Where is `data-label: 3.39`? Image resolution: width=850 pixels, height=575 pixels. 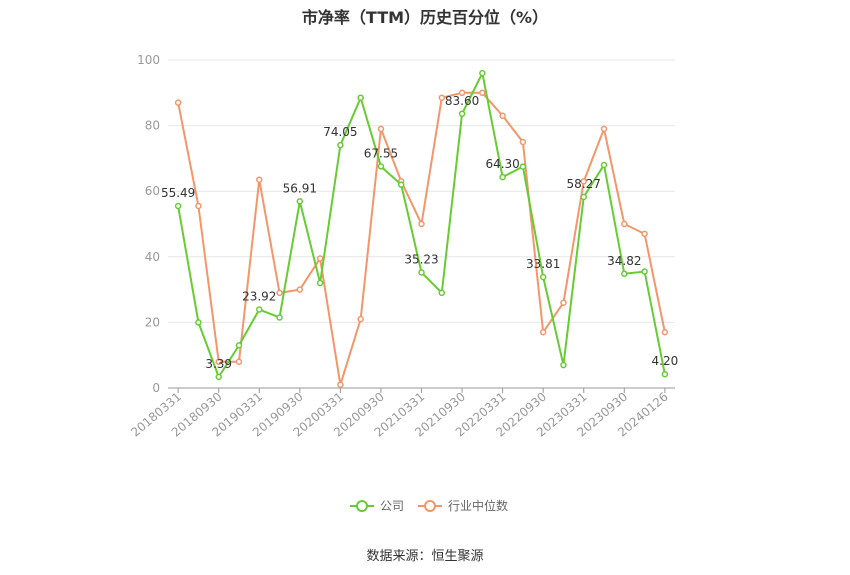 data-label: 3.39 is located at coordinates (218, 364).